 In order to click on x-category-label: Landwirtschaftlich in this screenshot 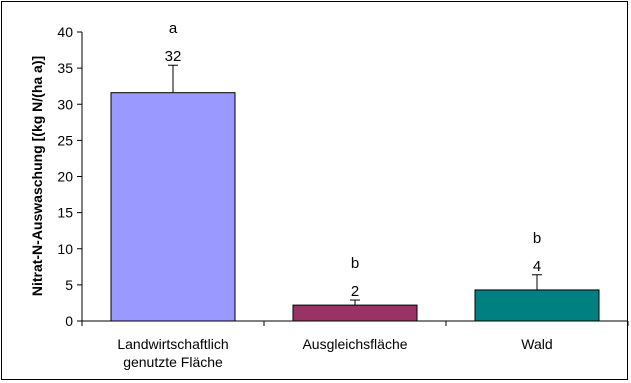, I will do `click(172, 344)`.